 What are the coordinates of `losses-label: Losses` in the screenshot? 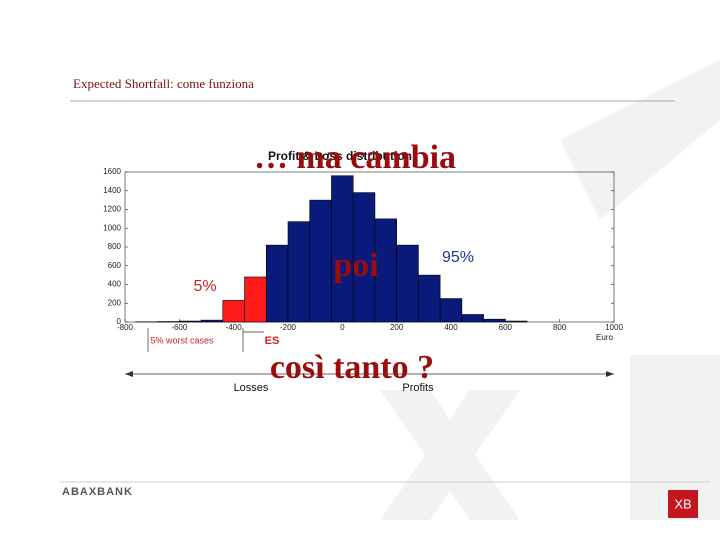 It's located at (251, 388).